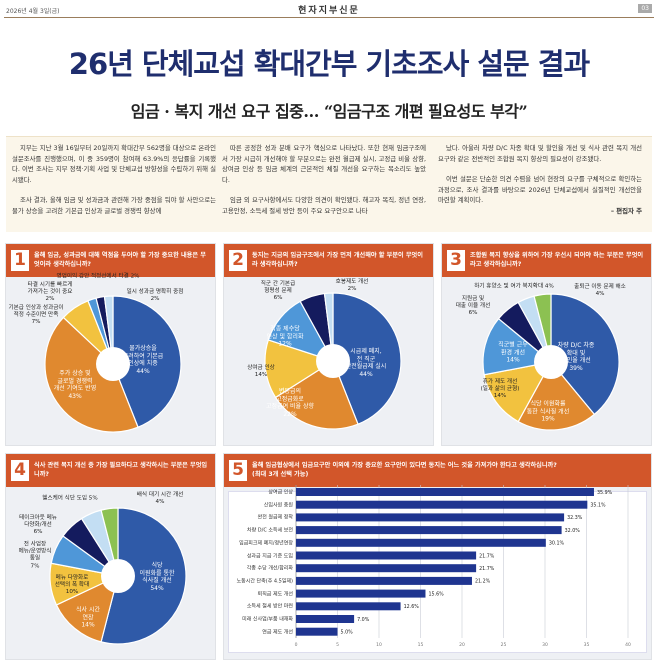  What do you see at coordinates (575, 518) in the screenshot?
I see `bar-value-label: 32.3%` at bounding box center [575, 518].